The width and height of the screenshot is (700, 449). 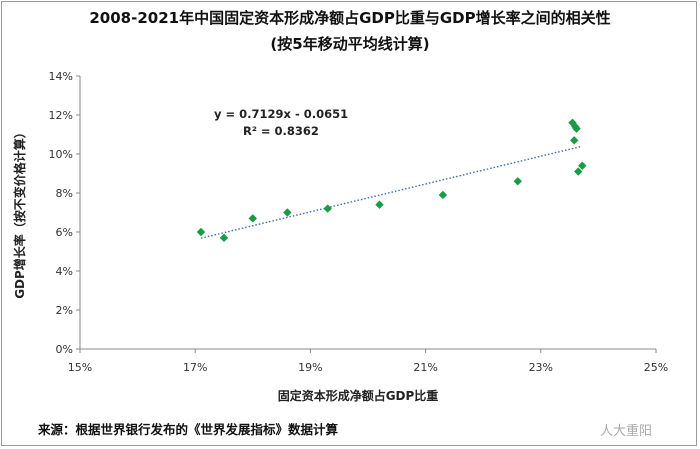 What do you see at coordinates (64, 271) in the screenshot?
I see `y-tick-label: 4%` at bounding box center [64, 271].